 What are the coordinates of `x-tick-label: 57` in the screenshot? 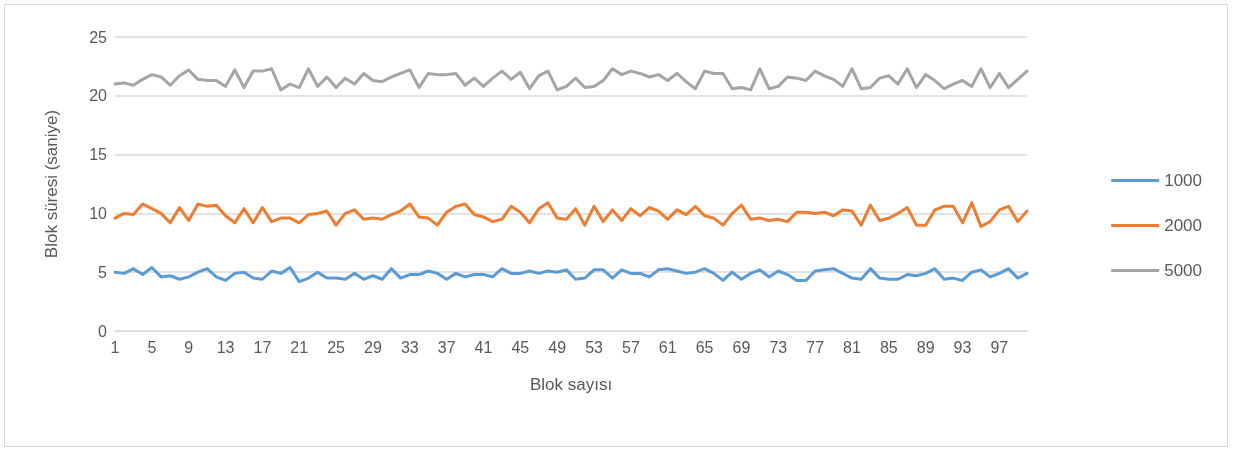 It's located at (630, 347).